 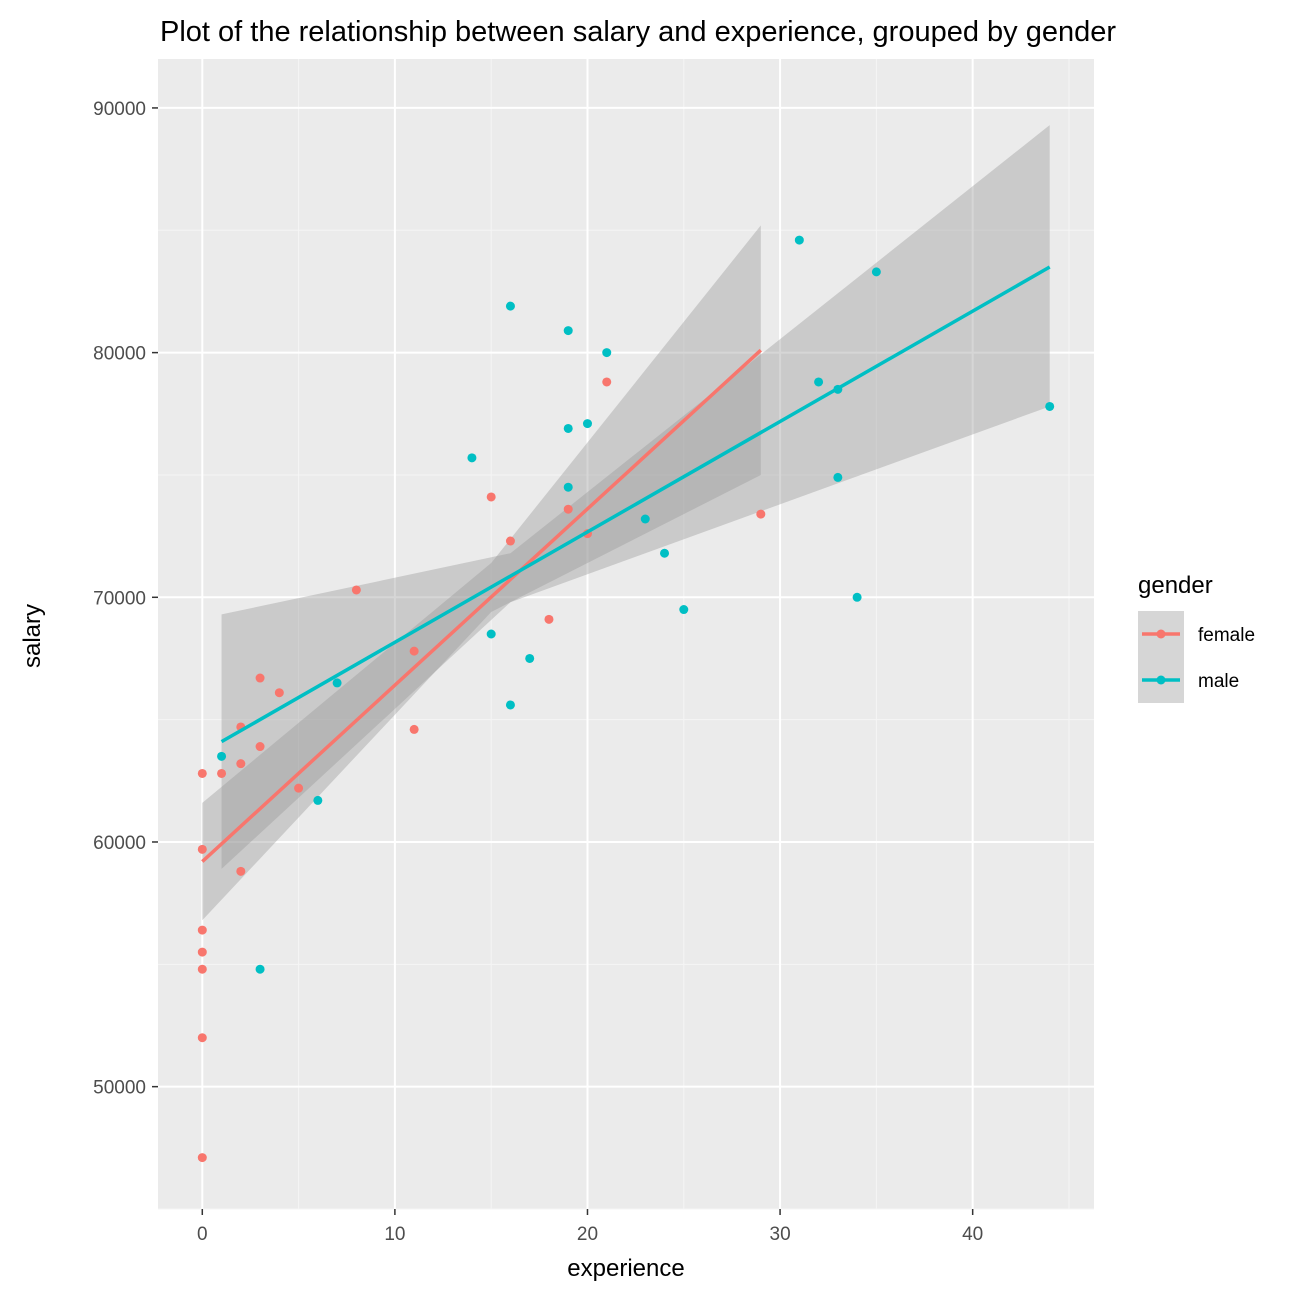 I want to click on x-tick-label: 0, so click(x=202, y=1234).